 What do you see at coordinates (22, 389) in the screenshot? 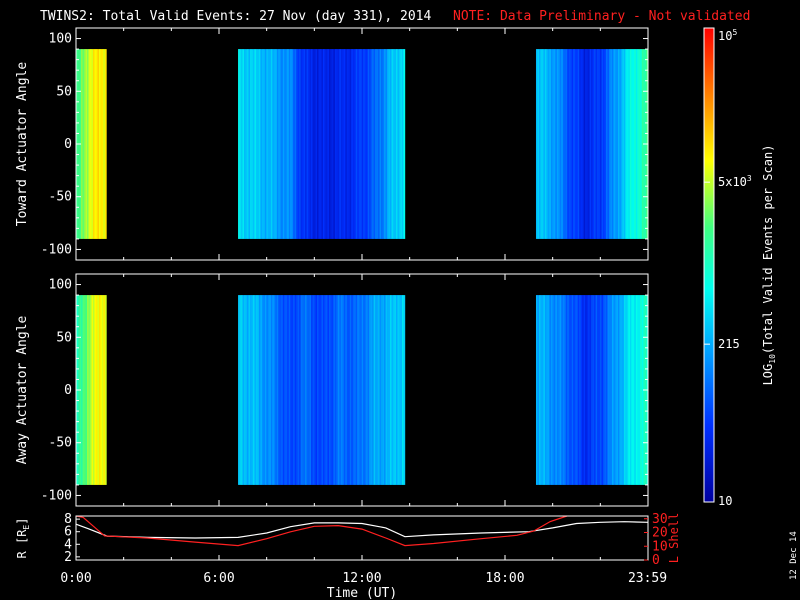
I see `away-ylabel: Away Actuator Angle` at bounding box center [22, 389].